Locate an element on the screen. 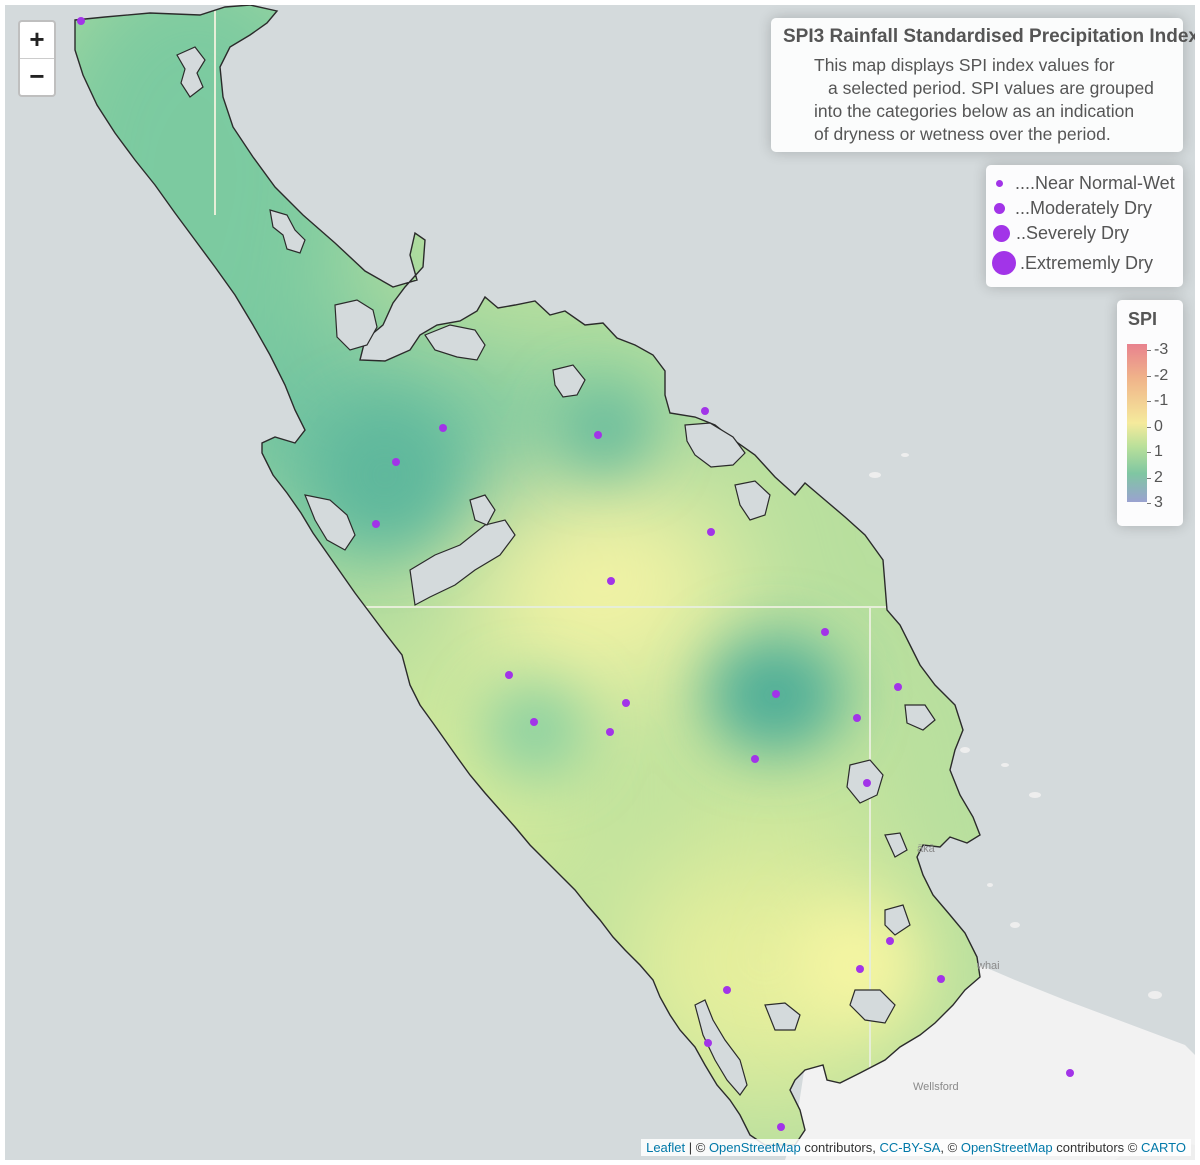  size-legend-item: ...Moderately Dry is located at coordinates (1073, 208).